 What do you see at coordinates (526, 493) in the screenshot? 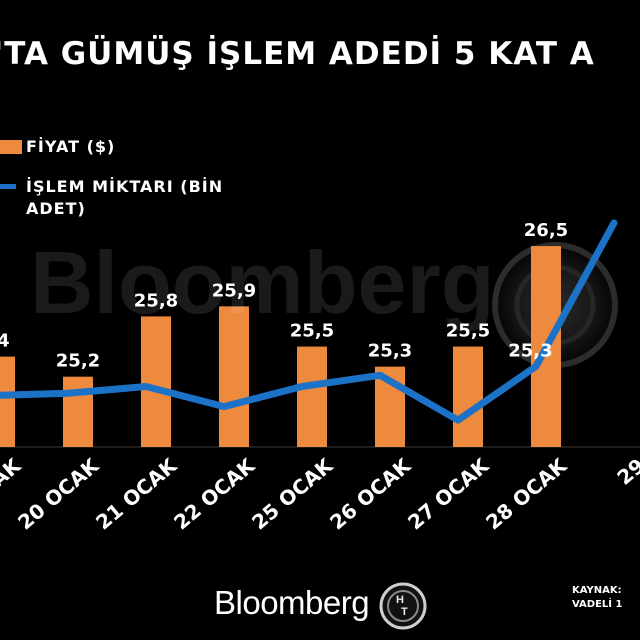
I see `x-tick-label: 28 OCAK` at bounding box center [526, 493].